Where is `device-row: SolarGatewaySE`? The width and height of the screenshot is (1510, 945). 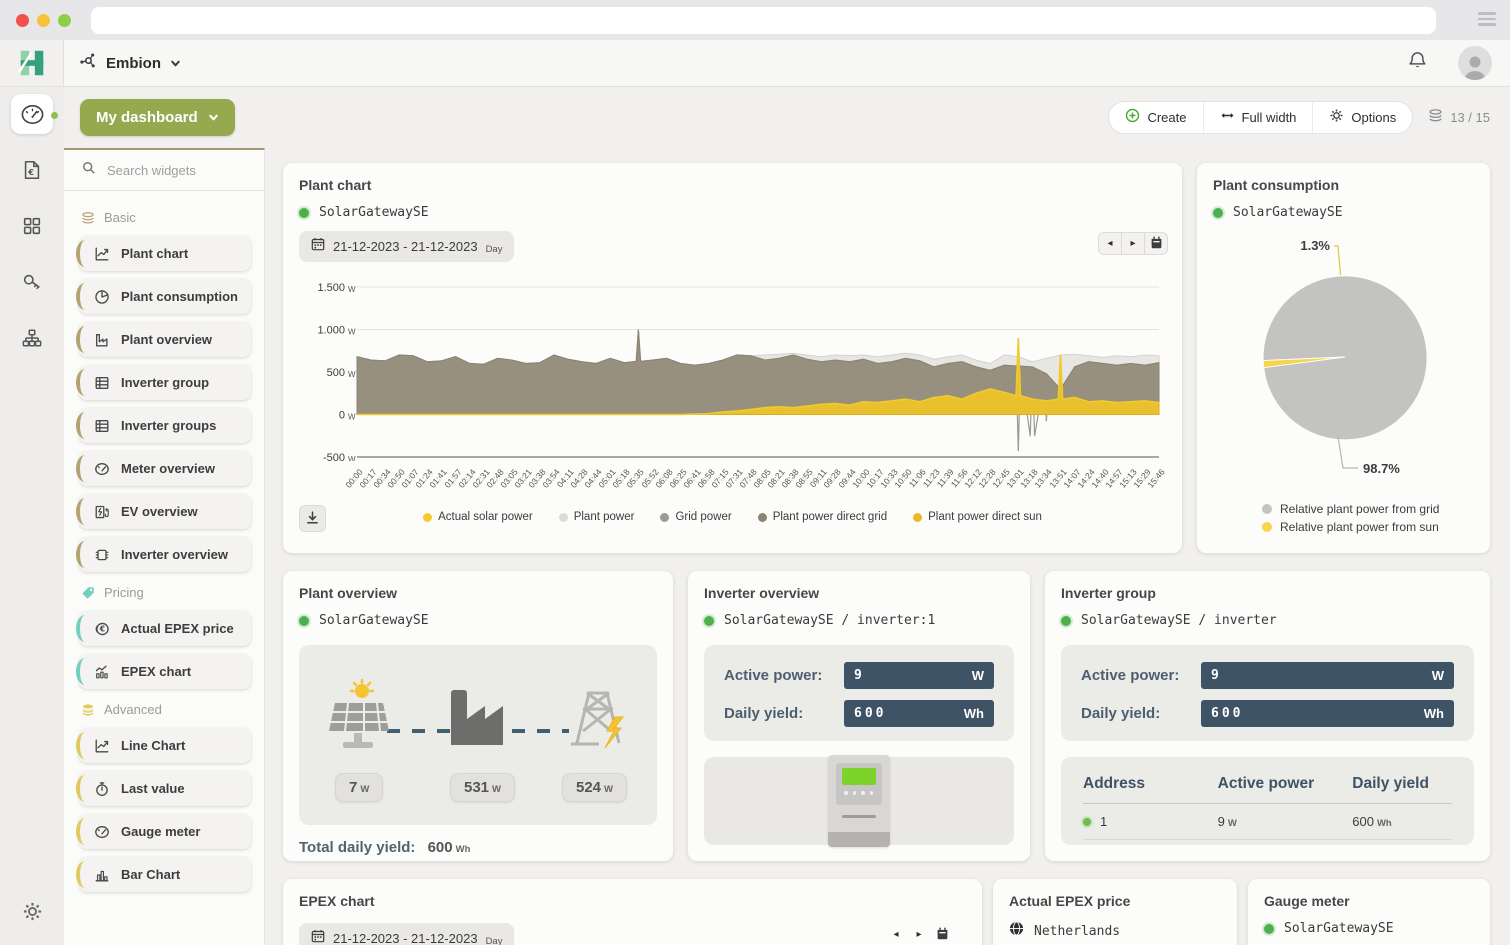
device-row: SolarGatewaySE is located at coordinates (1369, 928).